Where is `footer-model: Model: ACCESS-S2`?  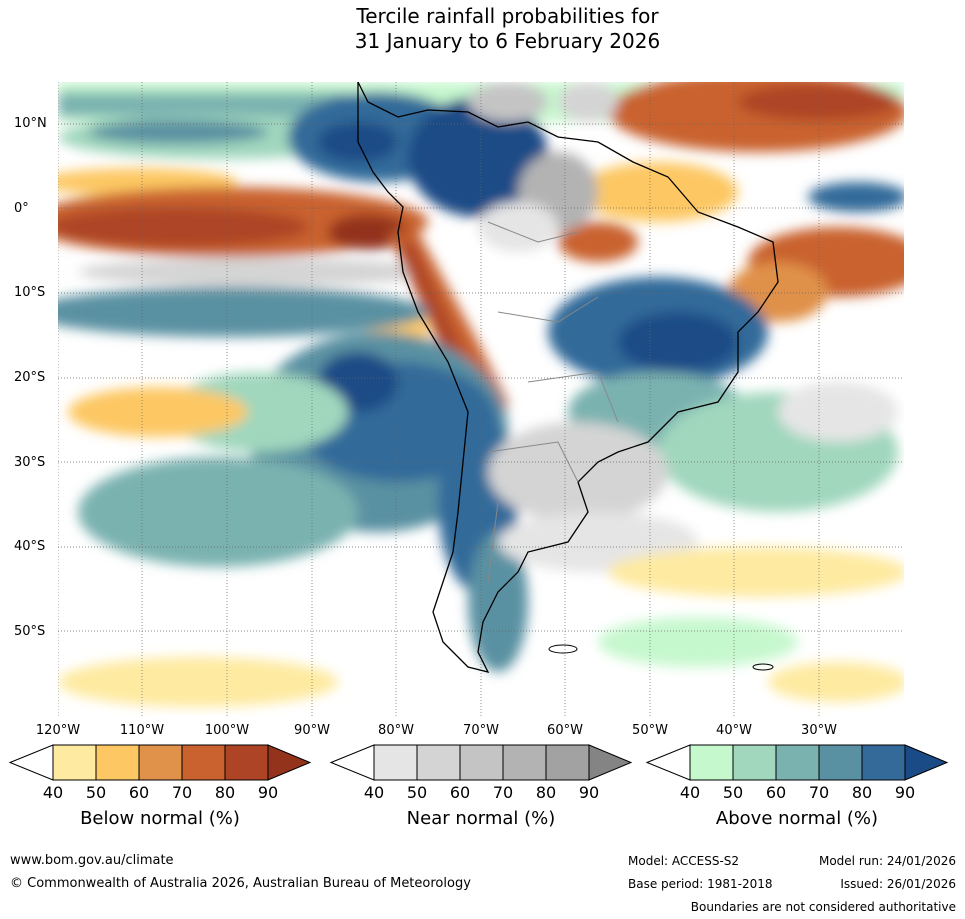 footer-model: Model: ACCESS-S2 is located at coordinates (684, 861).